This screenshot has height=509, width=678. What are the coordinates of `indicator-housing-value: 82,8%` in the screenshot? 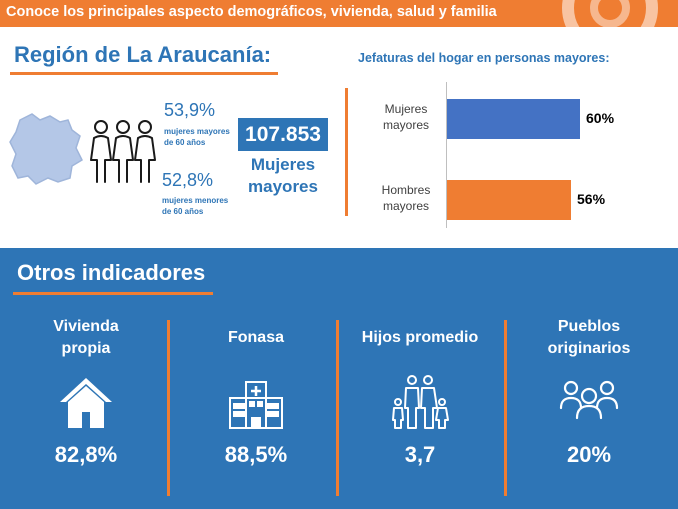 It's located at (86, 454).